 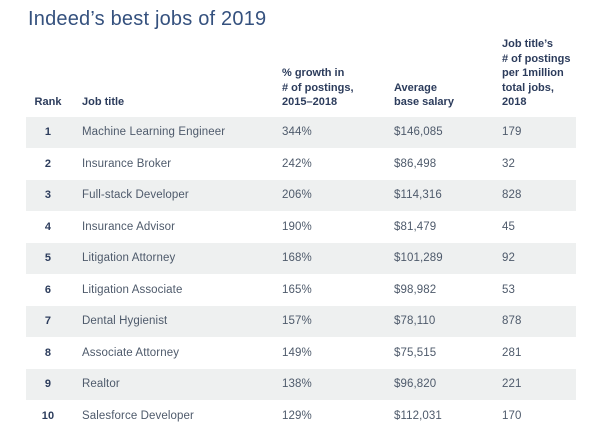 I want to click on cell-growth: 157%, so click(x=297, y=321).